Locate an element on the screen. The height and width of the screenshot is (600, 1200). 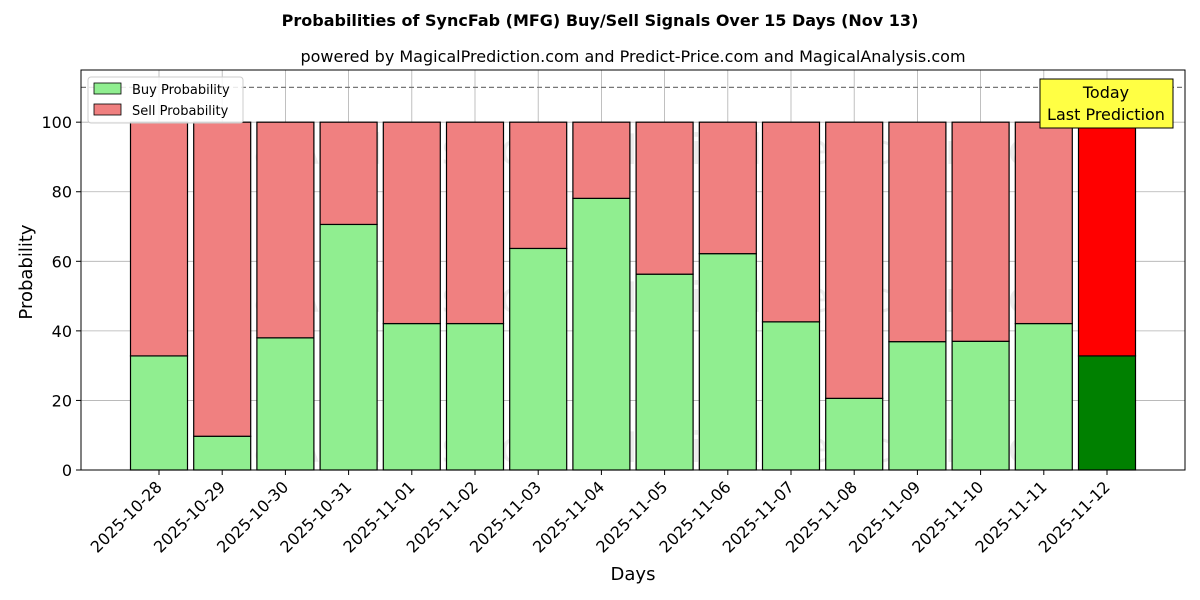
legend-swatch-buy is located at coordinates (107, 88).